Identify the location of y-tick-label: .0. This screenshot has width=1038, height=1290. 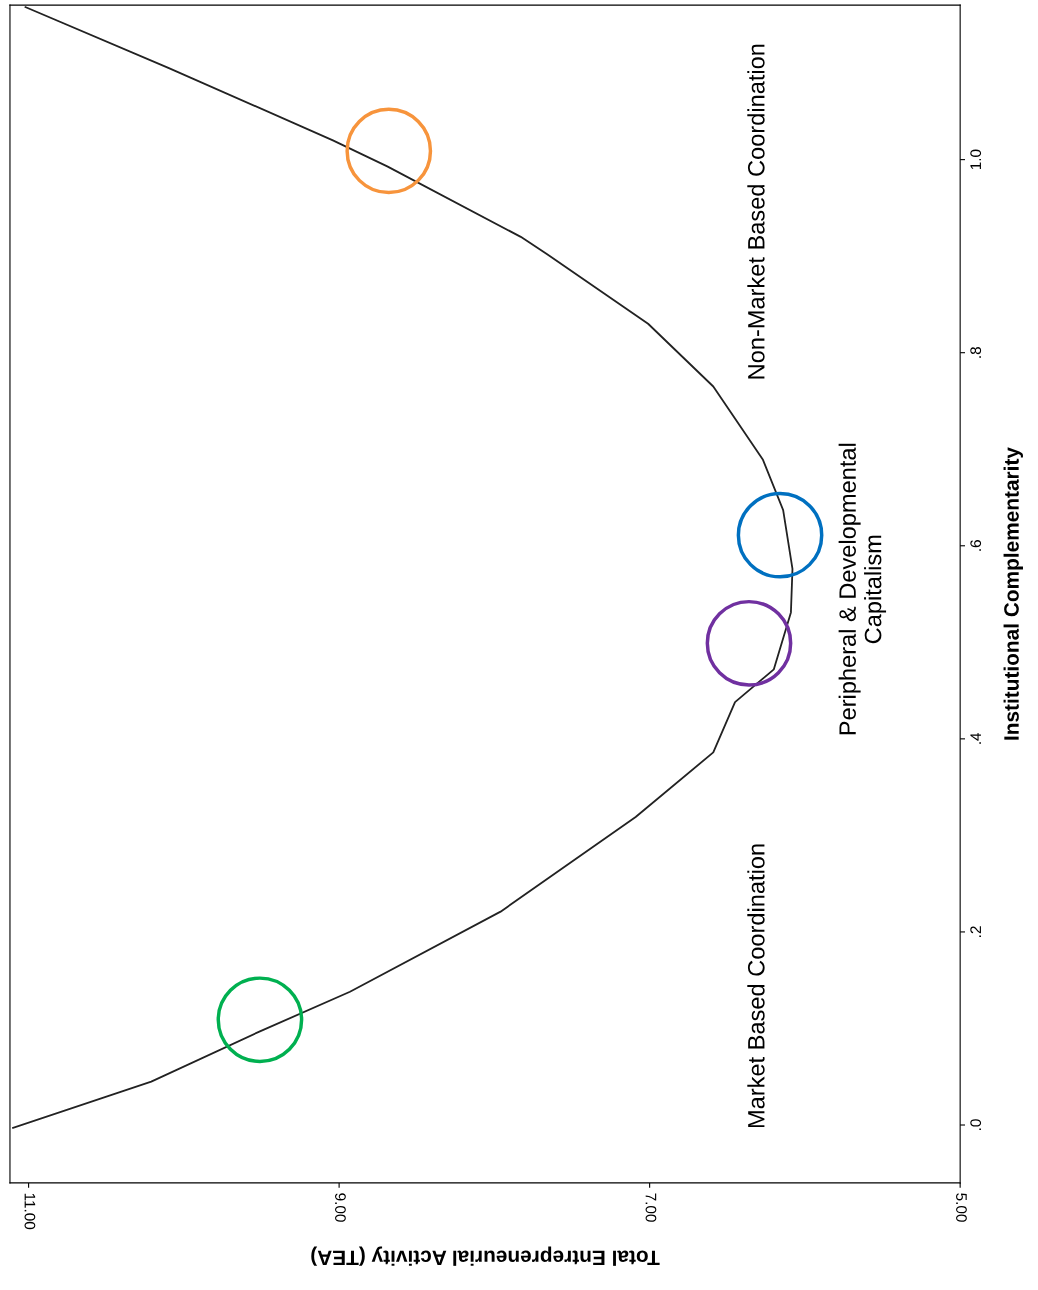
(976, 1124).